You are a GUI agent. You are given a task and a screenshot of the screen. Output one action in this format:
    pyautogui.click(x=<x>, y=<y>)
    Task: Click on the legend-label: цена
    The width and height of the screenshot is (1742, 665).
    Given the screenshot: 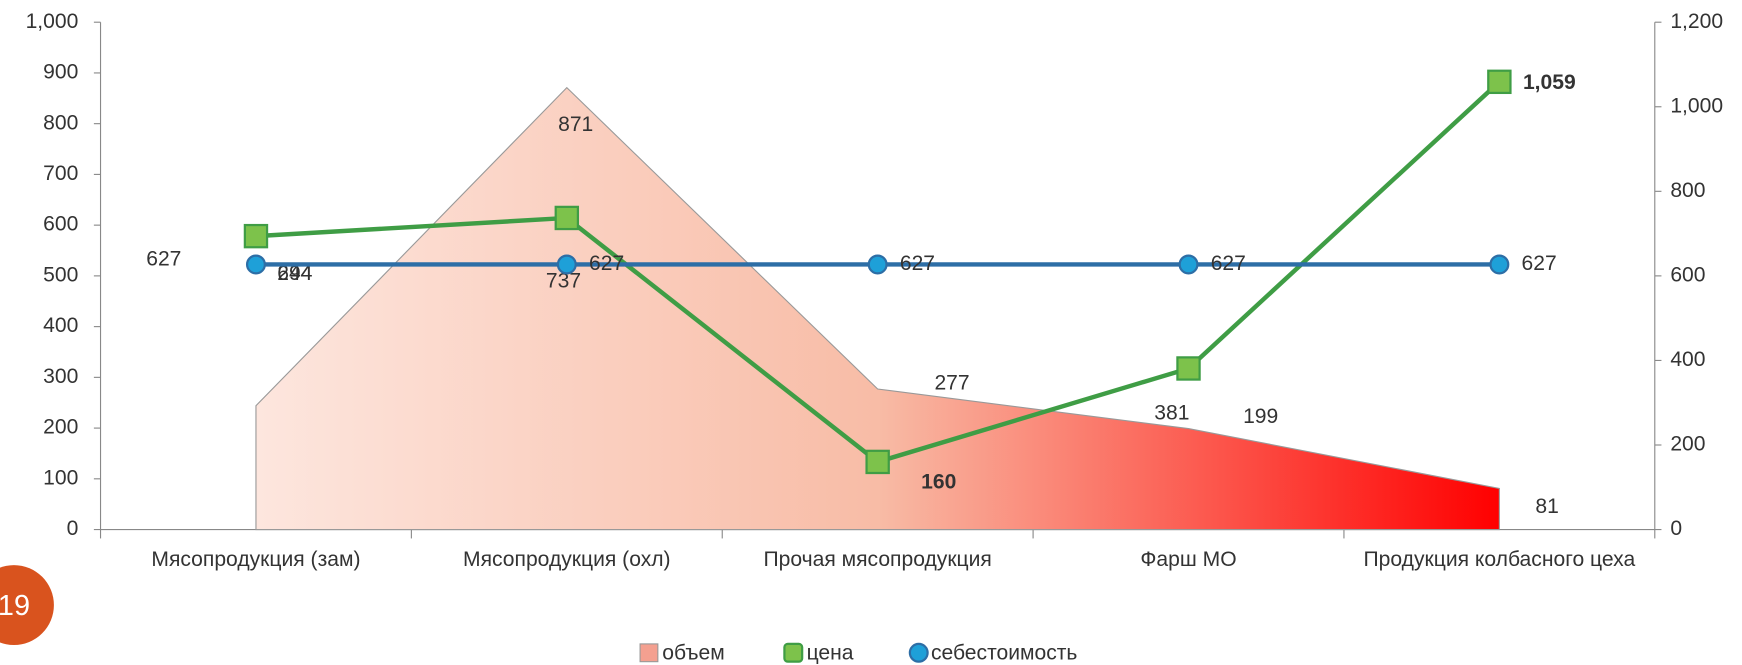 What is the action you would take?
    pyautogui.click(x=830, y=652)
    